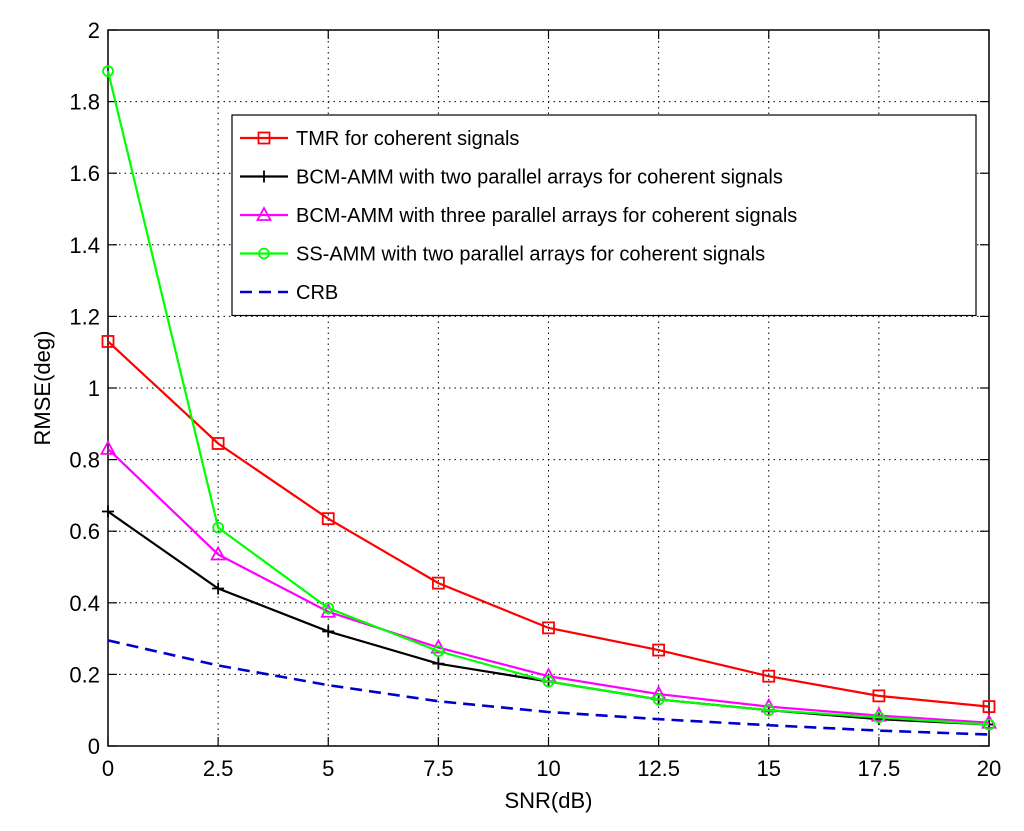 The height and width of the screenshot is (831, 1024). Describe the element at coordinates (94, 388) in the screenshot. I see `y-tick-label: 1` at that location.